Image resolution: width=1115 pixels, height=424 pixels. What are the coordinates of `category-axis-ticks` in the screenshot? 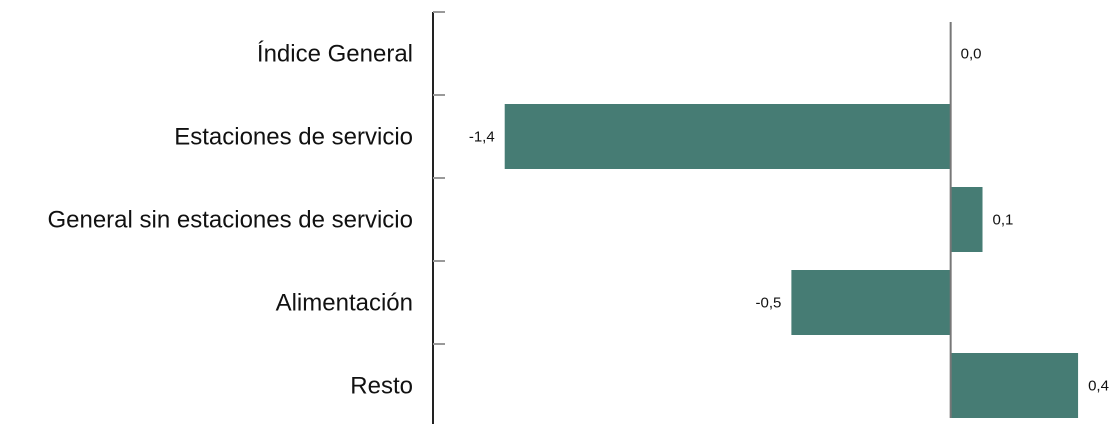 It's located at (439, 178).